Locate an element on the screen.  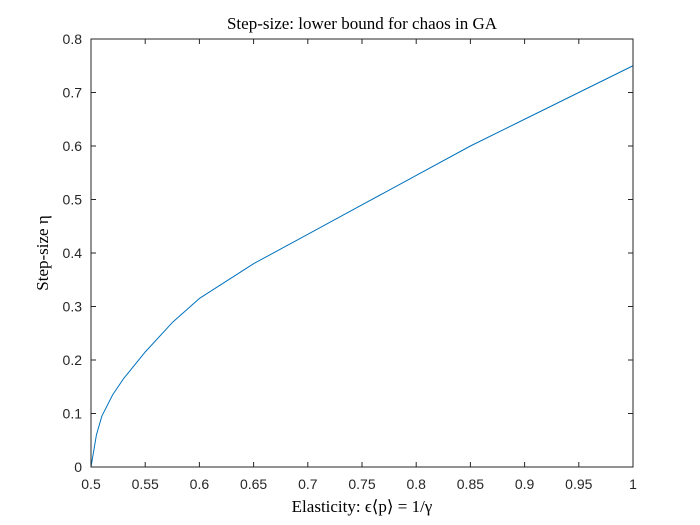
x-tick-label: 0.6 is located at coordinates (200, 484).